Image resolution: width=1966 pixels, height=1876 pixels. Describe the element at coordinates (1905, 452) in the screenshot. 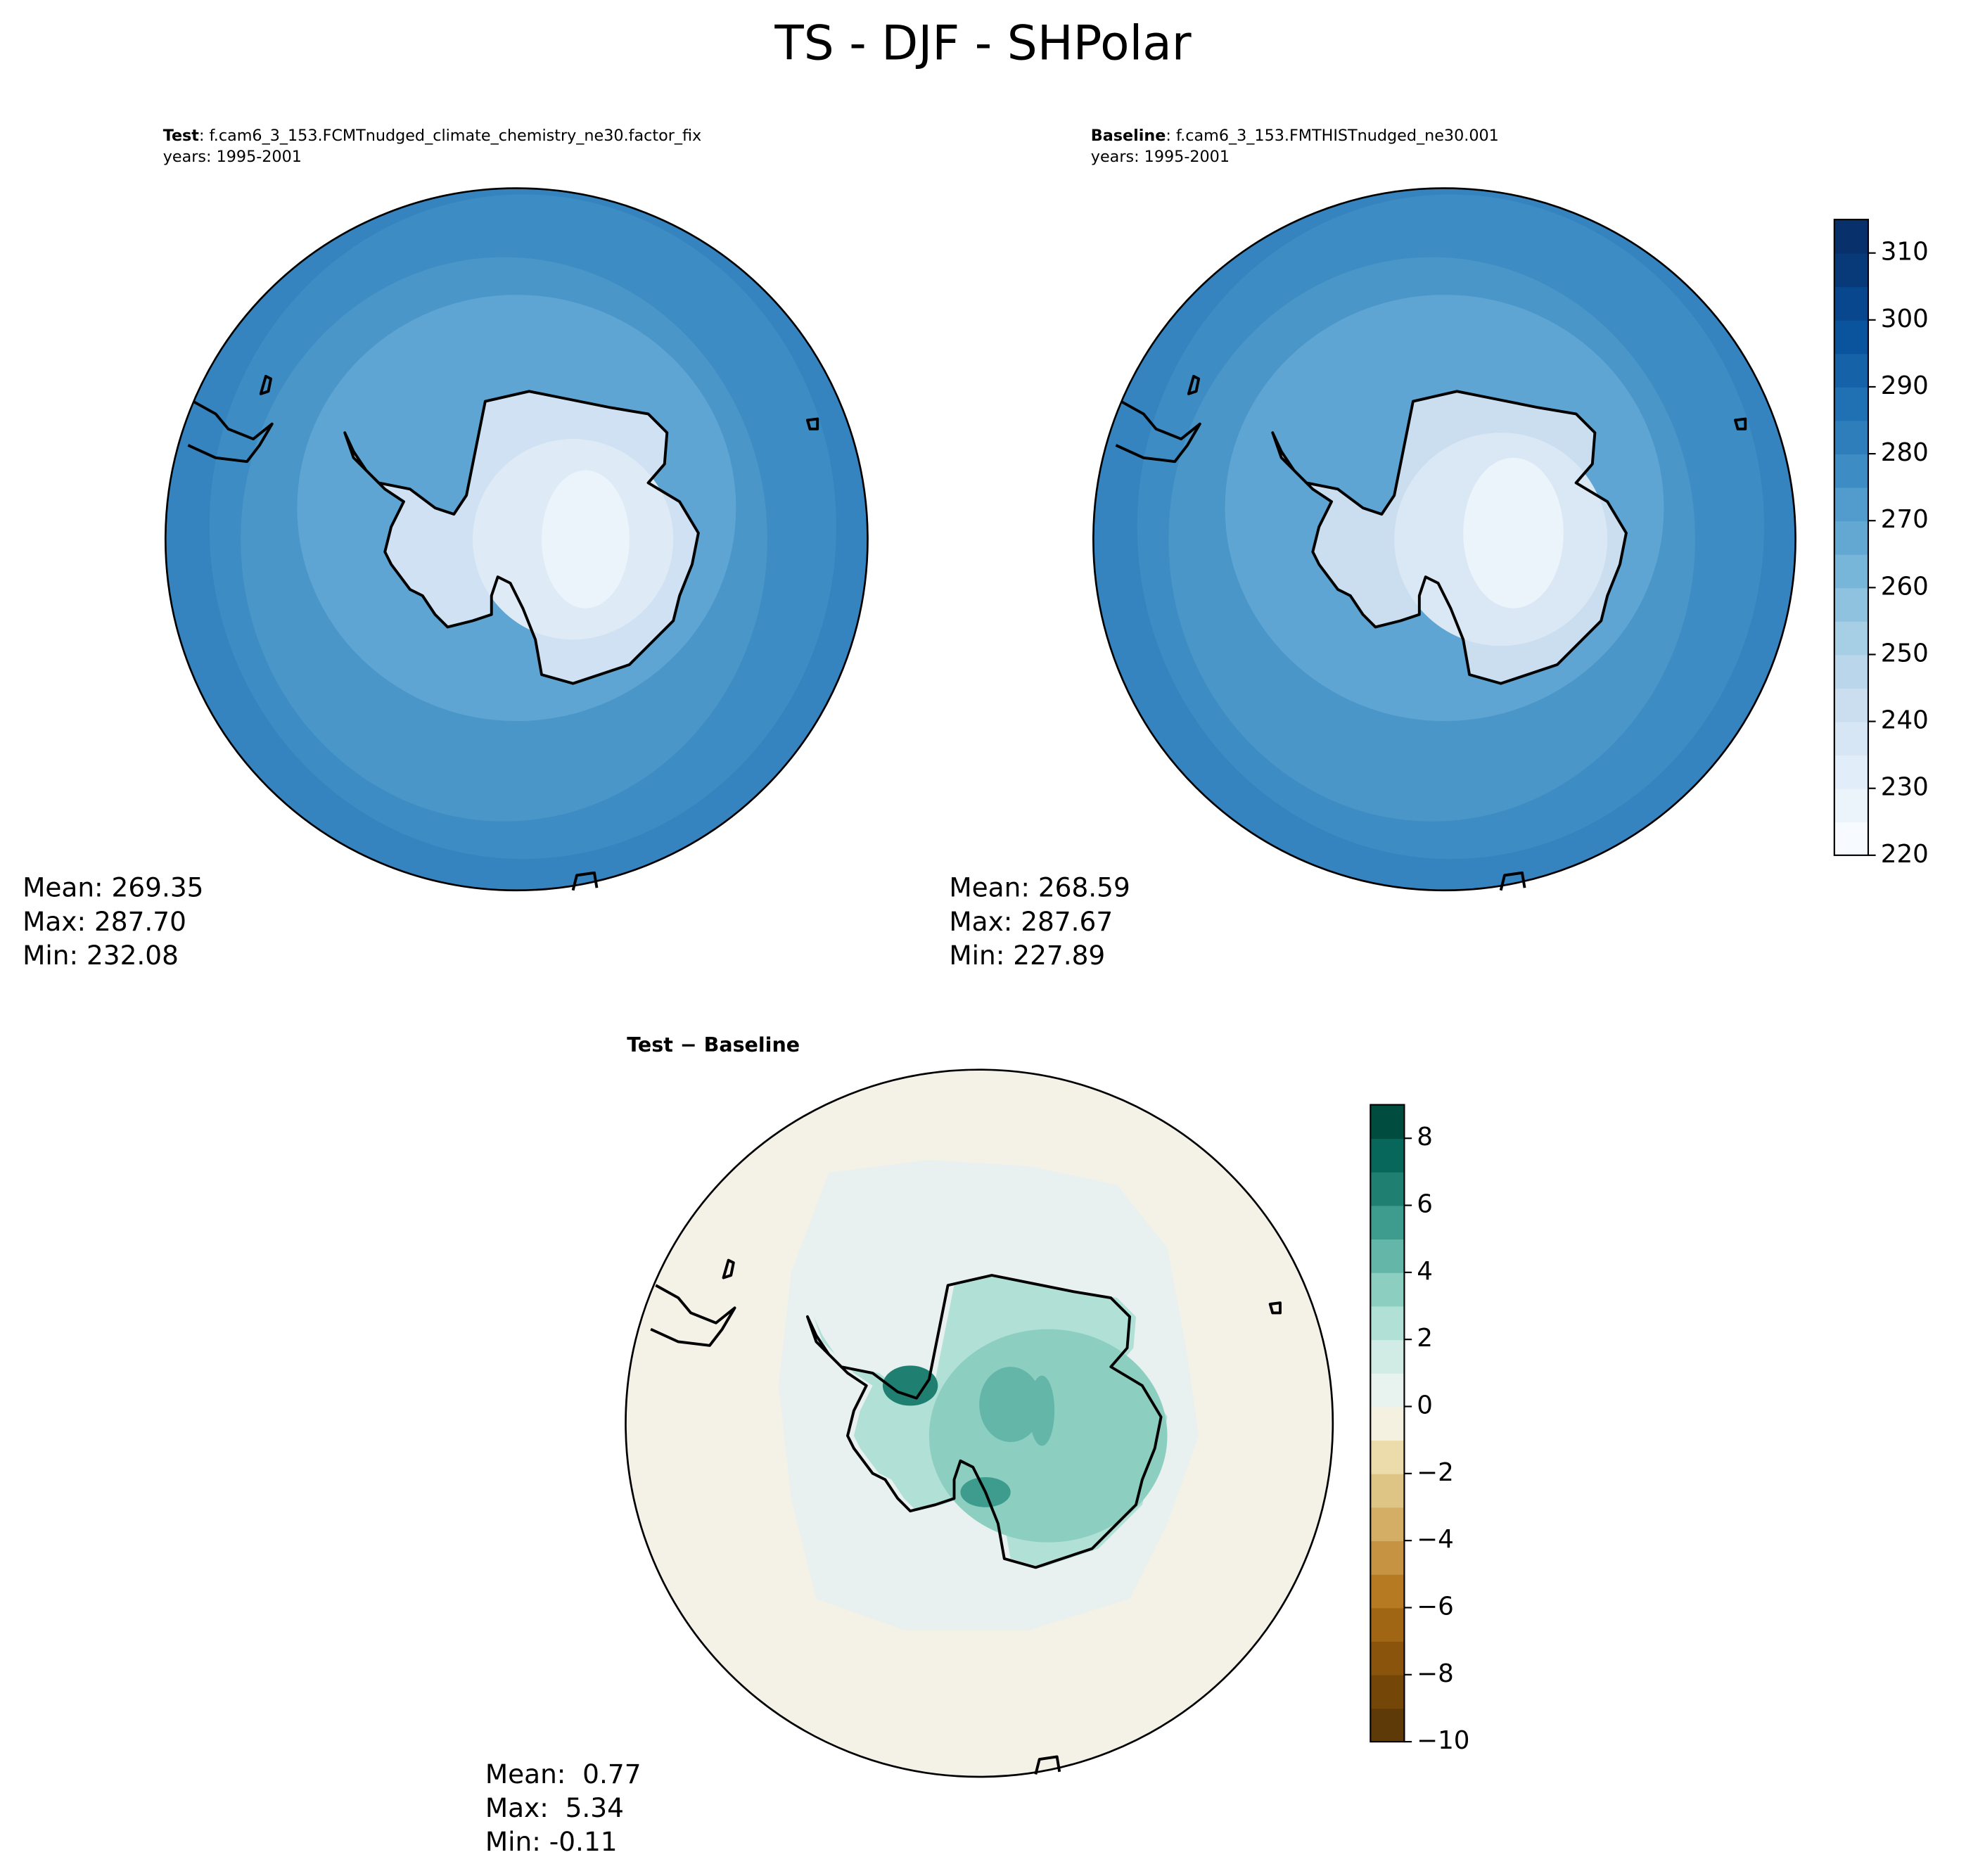

I see `colorbar-tick-label: 280` at that location.